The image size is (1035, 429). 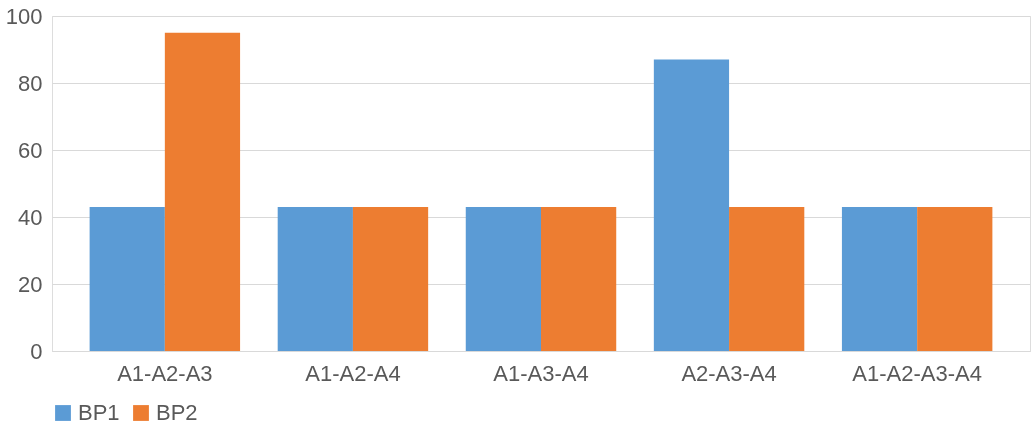 I want to click on x-tick-label: A1-A3-A4, so click(x=541, y=373).